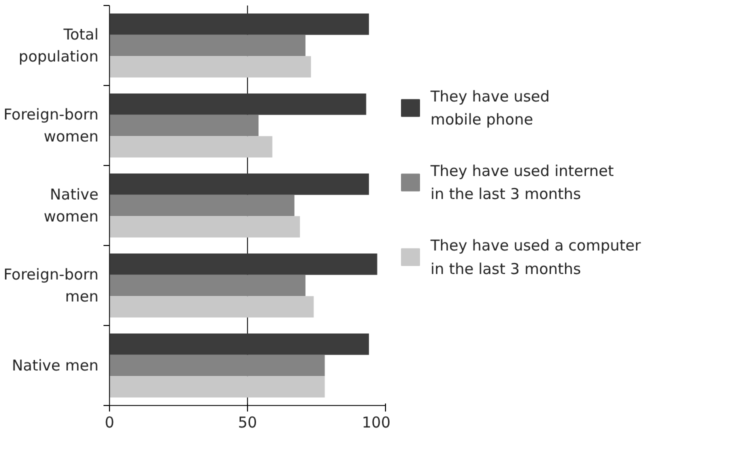 The image size is (746, 453). Describe the element at coordinates (490, 108) in the screenshot. I see `legend-label: They have used mobile phone` at that location.